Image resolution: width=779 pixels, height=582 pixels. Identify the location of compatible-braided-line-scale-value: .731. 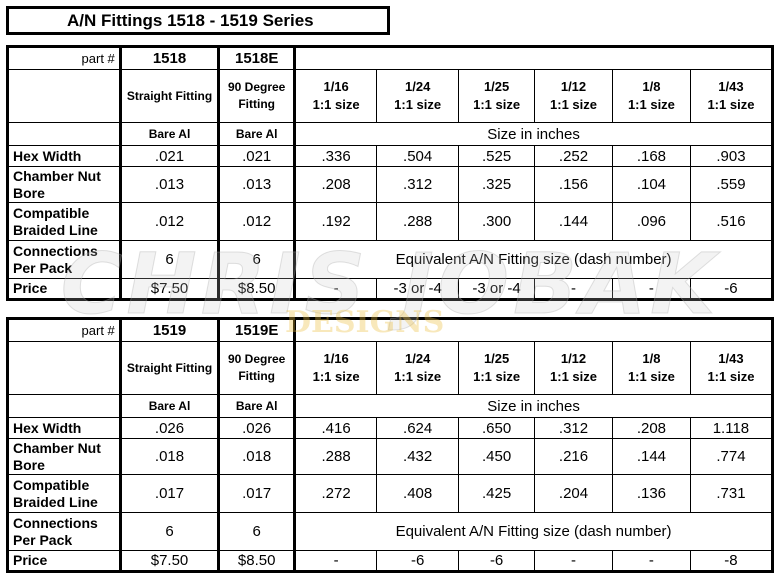
(731, 493).